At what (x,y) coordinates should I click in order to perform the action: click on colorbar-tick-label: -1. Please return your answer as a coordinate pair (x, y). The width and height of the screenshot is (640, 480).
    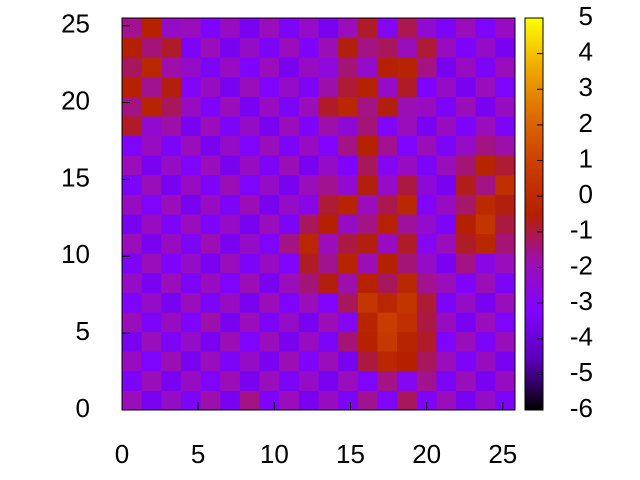
    Looking at the image, I should click on (581, 230).